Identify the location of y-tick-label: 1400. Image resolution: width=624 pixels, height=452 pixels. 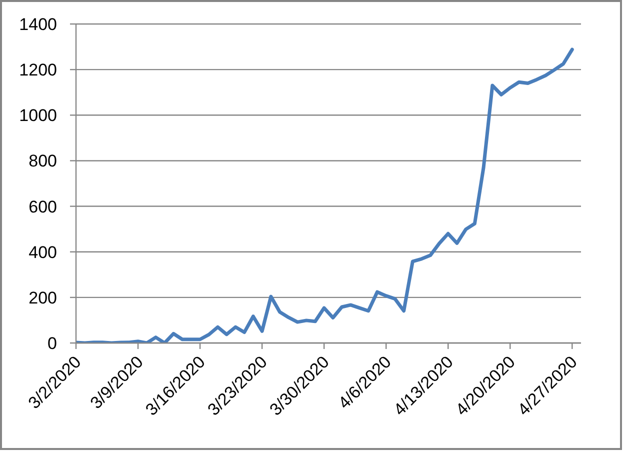
(38, 24).